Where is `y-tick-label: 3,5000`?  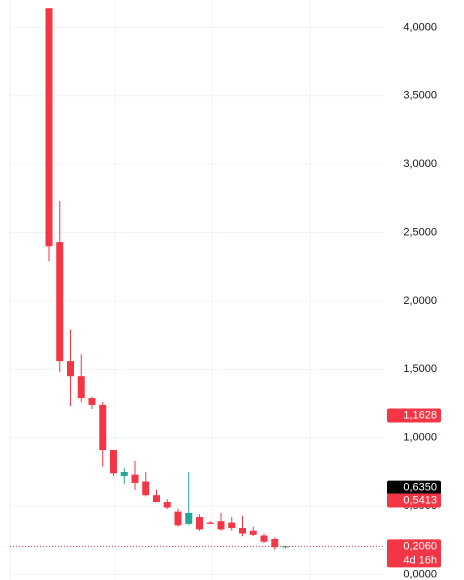
y-tick-label: 3,5000 is located at coordinates (420, 96).